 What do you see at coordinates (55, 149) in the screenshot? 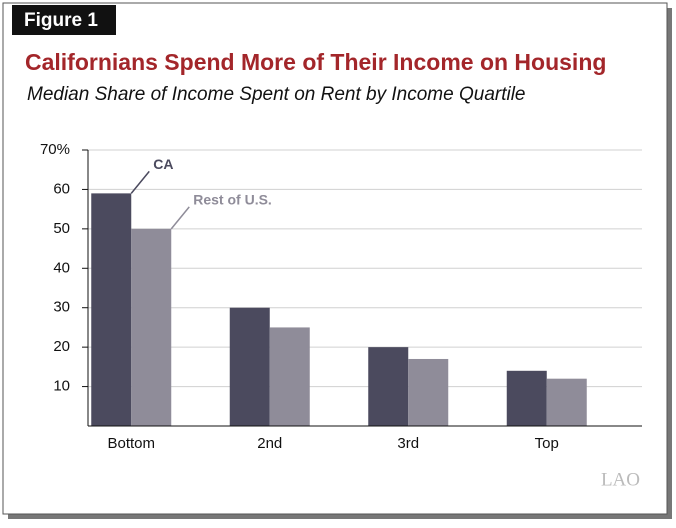
I see `y-tick-label: 70%` at bounding box center [55, 149].